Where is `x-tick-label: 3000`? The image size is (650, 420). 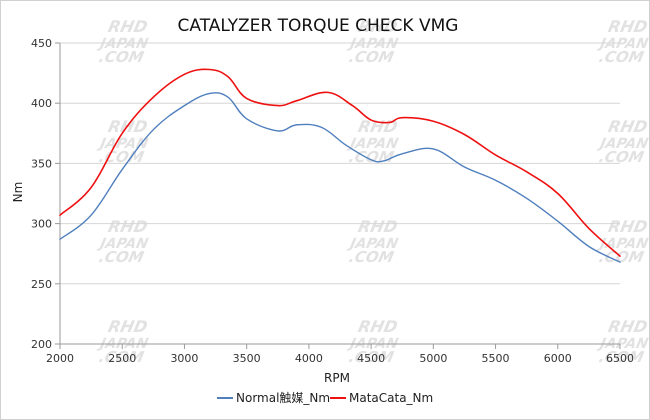 x-tick-label: 3000 is located at coordinates (184, 358).